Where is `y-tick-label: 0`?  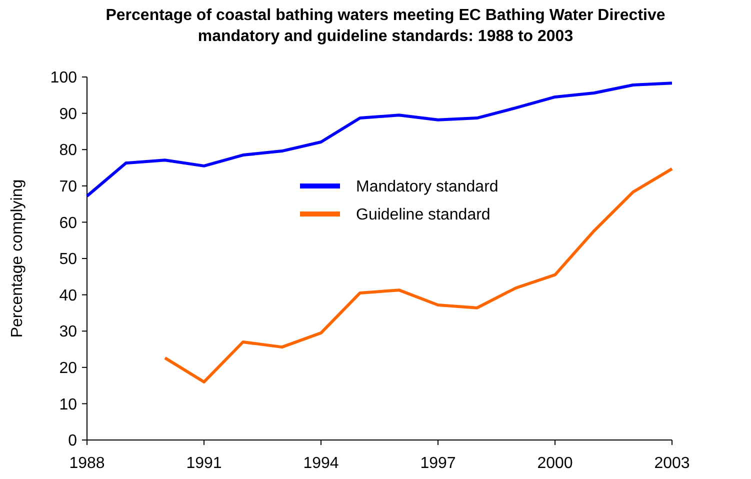 y-tick-label: 0 is located at coordinates (73, 441).